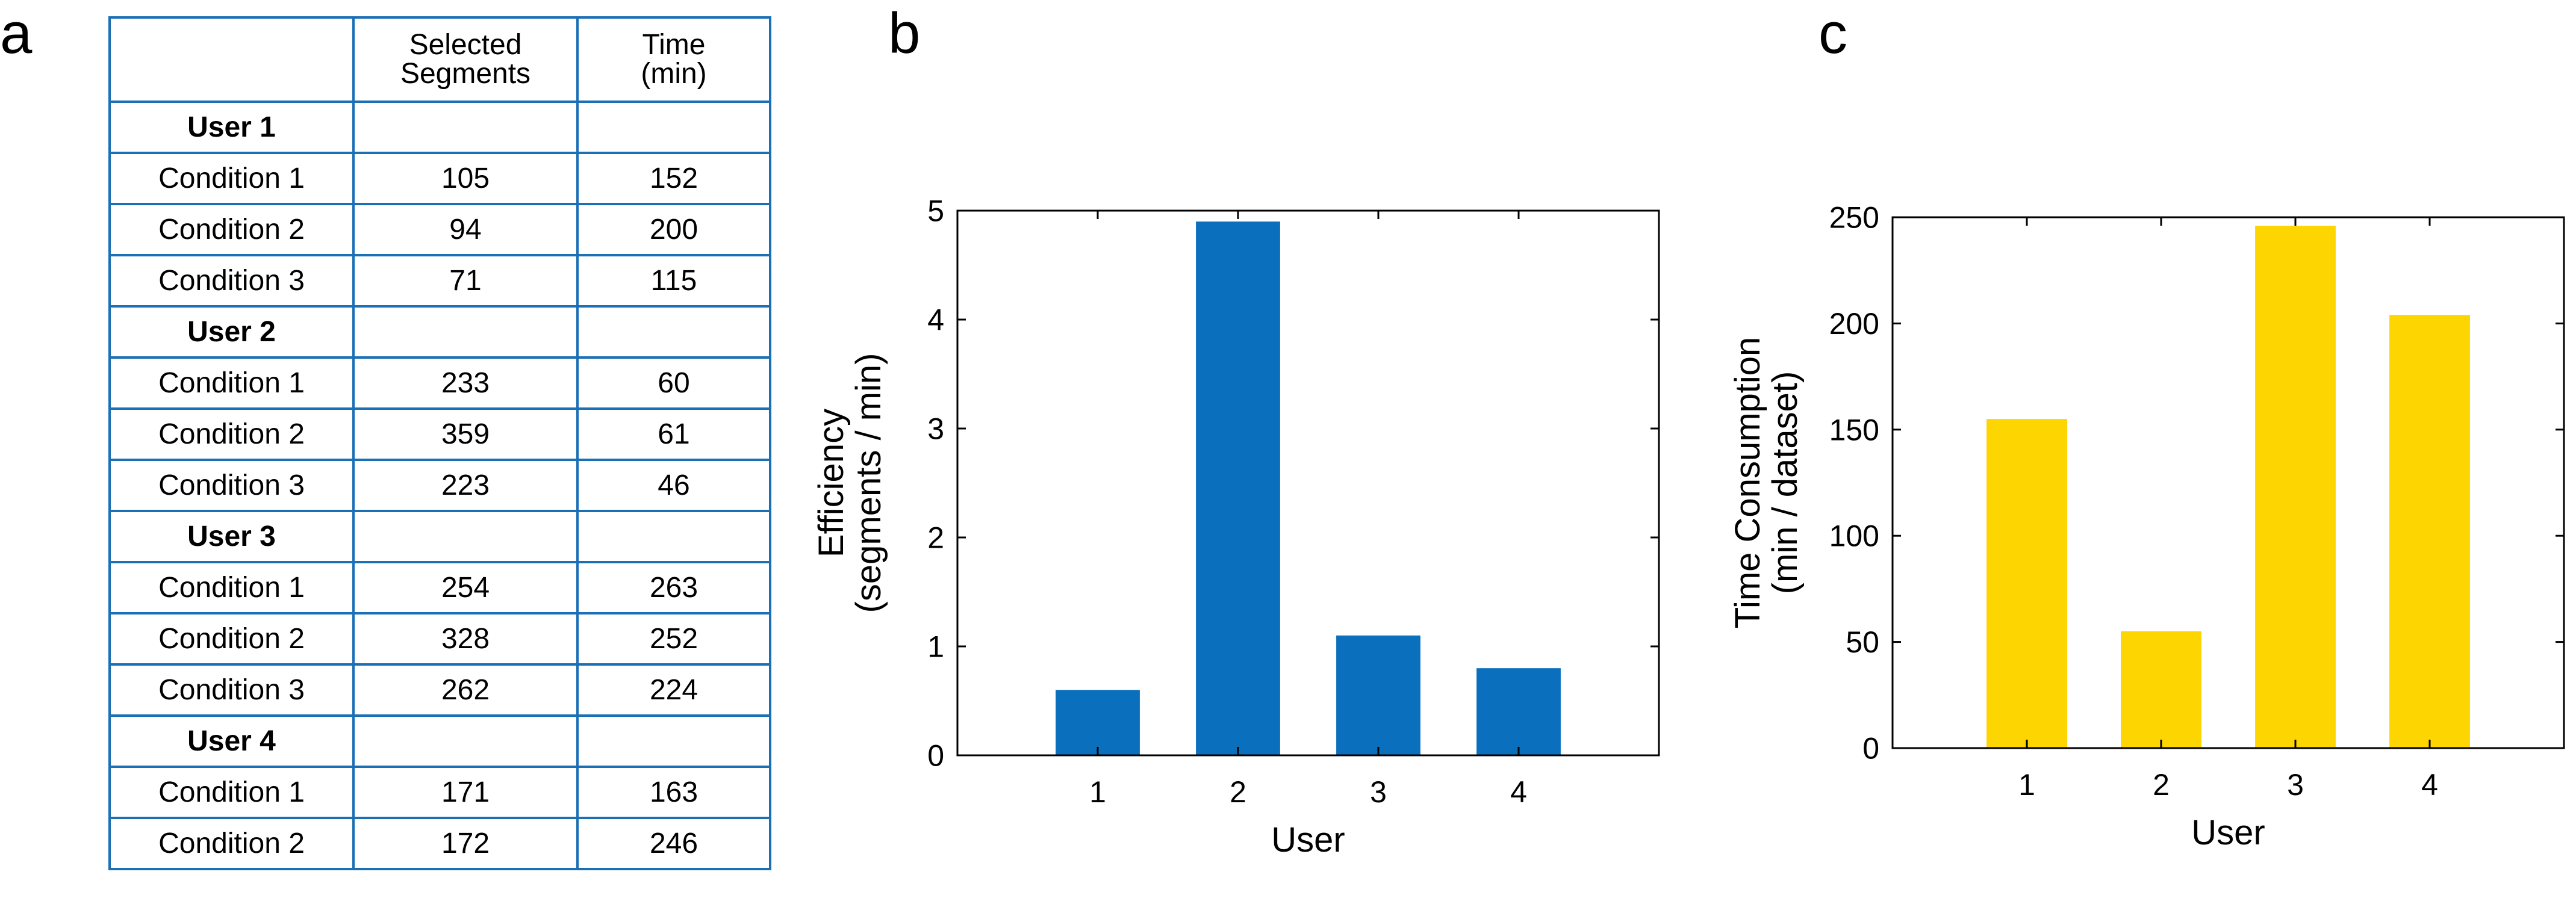 This screenshot has width=2576, height=910. I want to click on y-tick-label: 250, so click(1854, 218).